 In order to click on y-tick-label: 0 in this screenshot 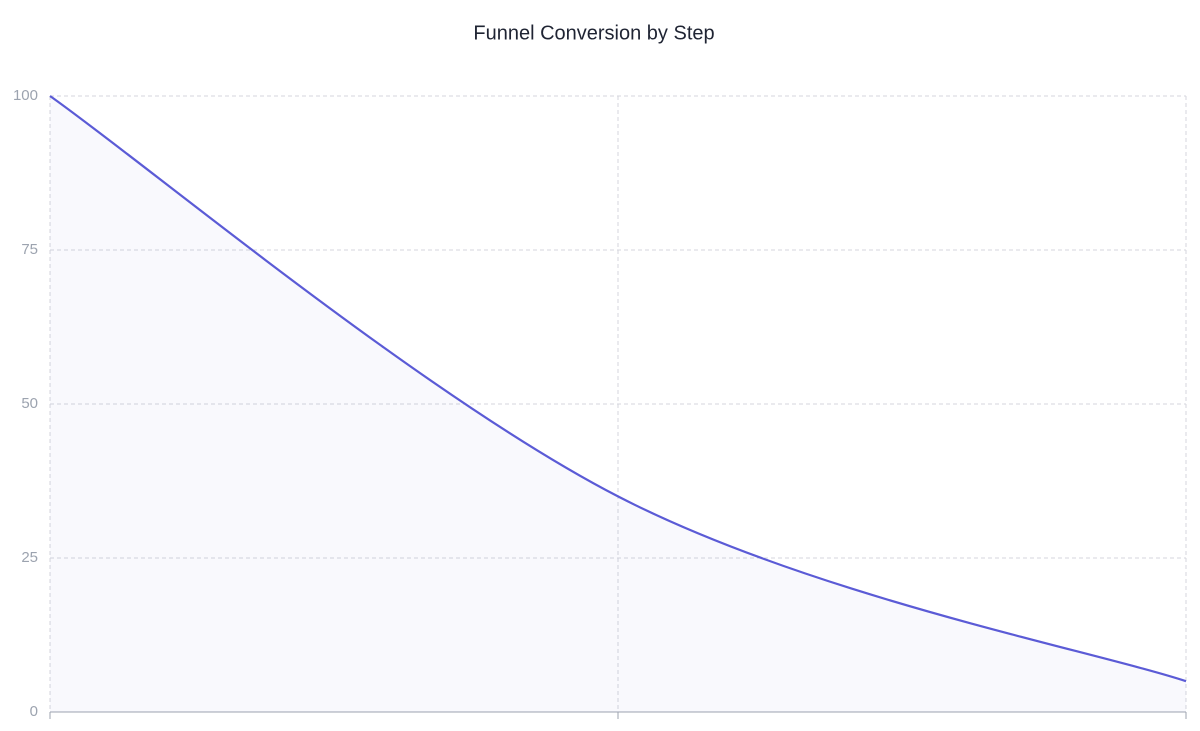, I will do `click(34, 711)`.